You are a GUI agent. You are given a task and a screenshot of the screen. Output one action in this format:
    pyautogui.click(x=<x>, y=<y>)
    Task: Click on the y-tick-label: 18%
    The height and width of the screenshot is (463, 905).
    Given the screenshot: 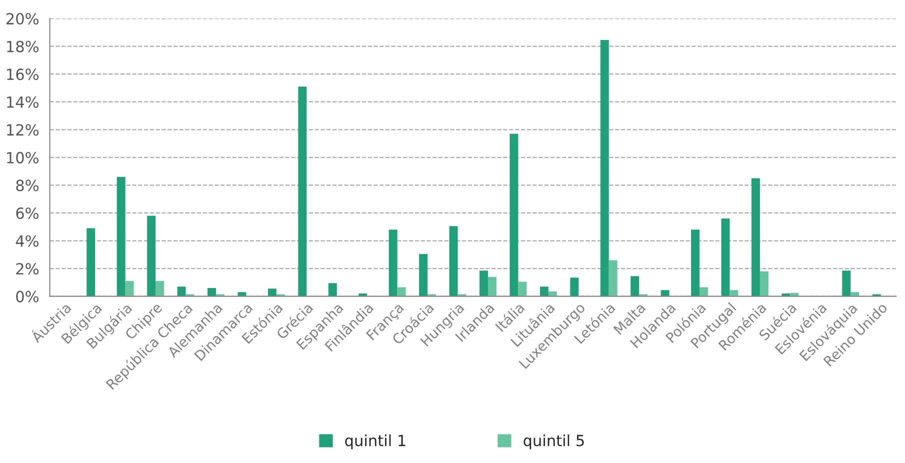 What is the action you would take?
    pyautogui.click(x=23, y=46)
    